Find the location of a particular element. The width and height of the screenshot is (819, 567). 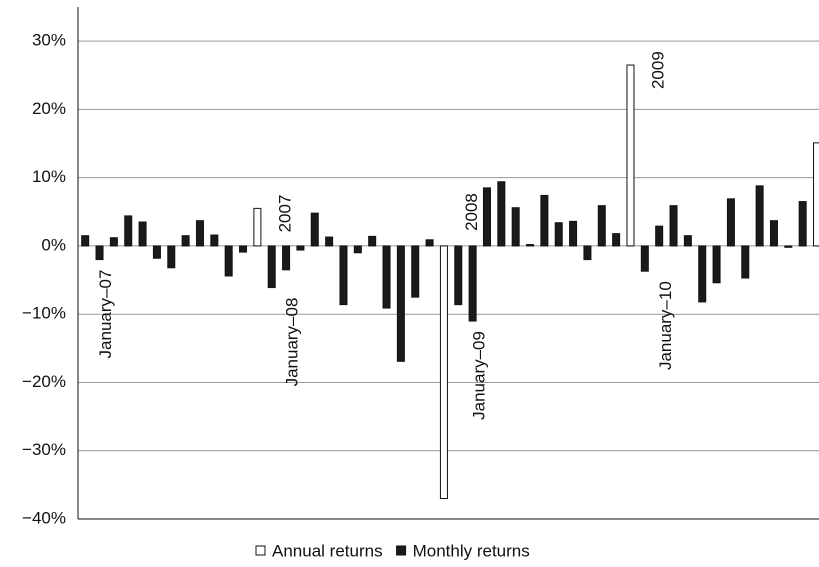

y-tick-label: 10% is located at coordinates (49, 176).